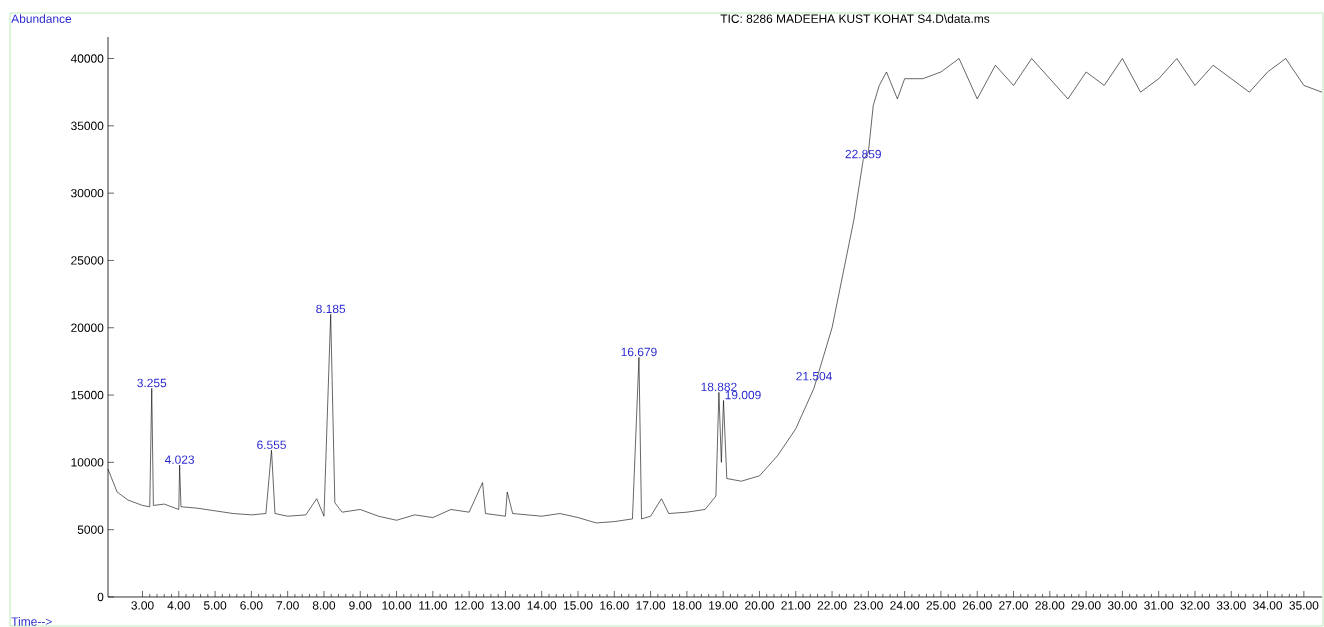  Describe the element at coordinates (855, 18) in the screenshot. I see `chart-title: TIC: 8286 MADEEHA KUST KOHAT S4.D\data.ms` at that location.